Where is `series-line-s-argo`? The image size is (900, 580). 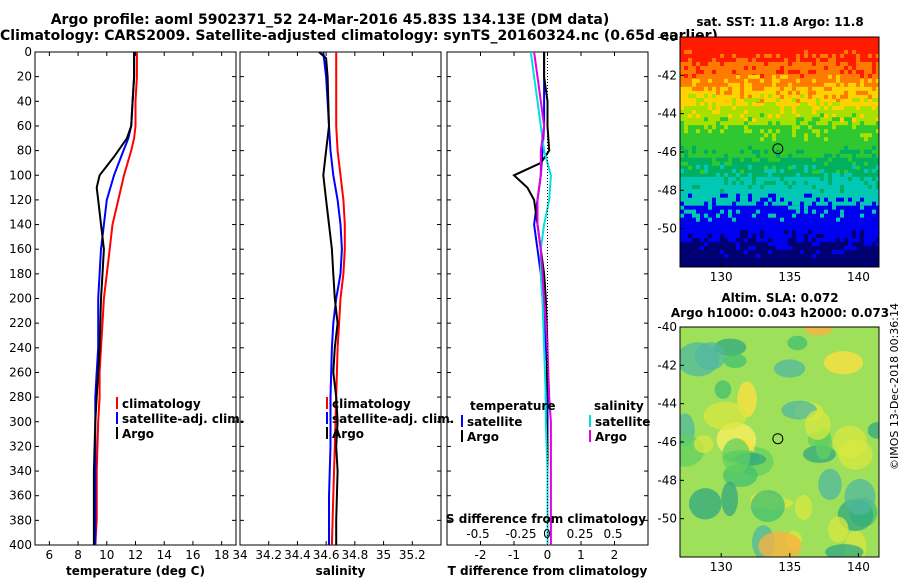 series-line-s-argo is located at coordinates (542, 298).